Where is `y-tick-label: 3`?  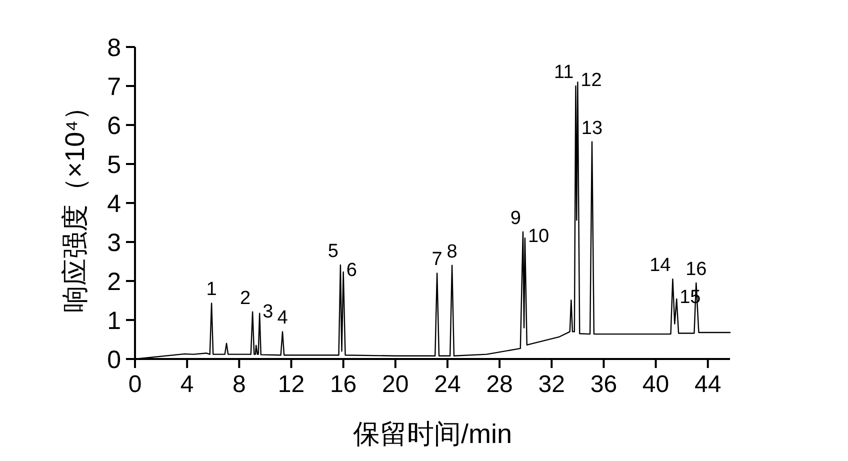 y-tick-label: 3 is located at coordinates (114, 243).